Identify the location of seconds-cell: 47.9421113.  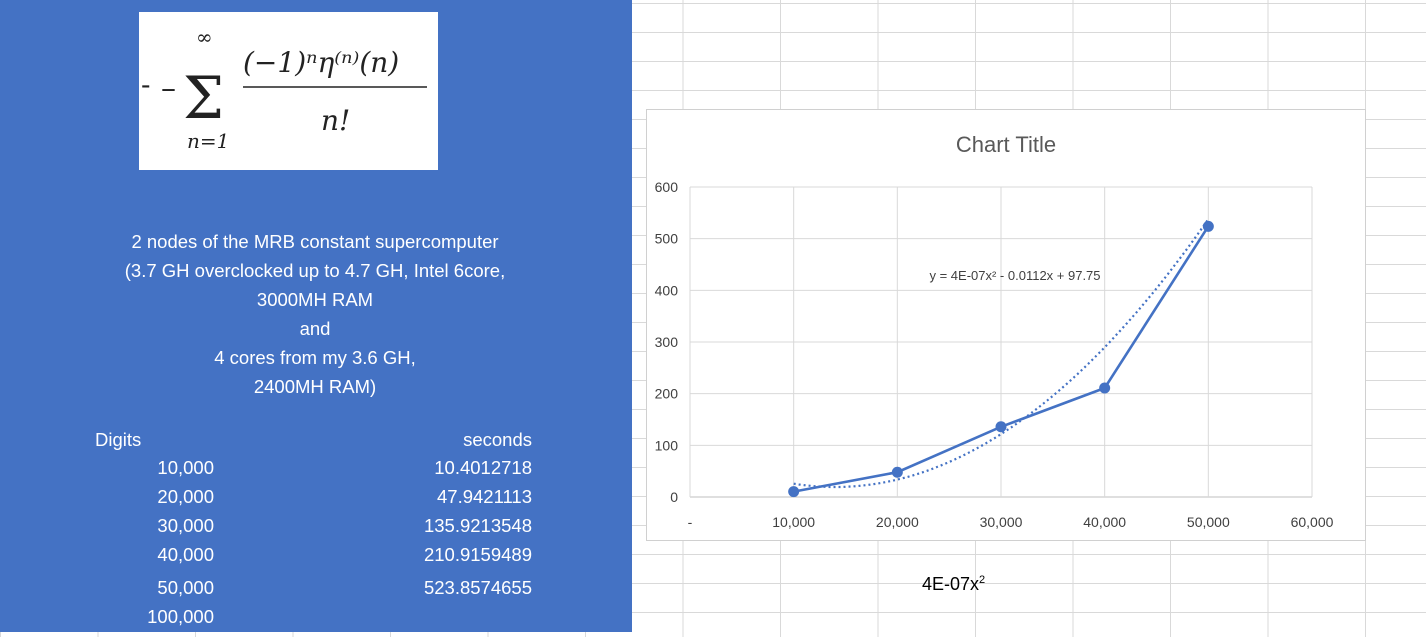
(484, 496).